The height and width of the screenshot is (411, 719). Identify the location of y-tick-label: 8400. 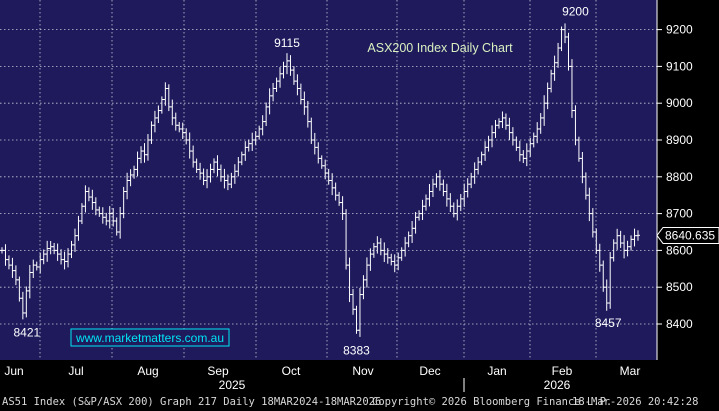
(679, 324).